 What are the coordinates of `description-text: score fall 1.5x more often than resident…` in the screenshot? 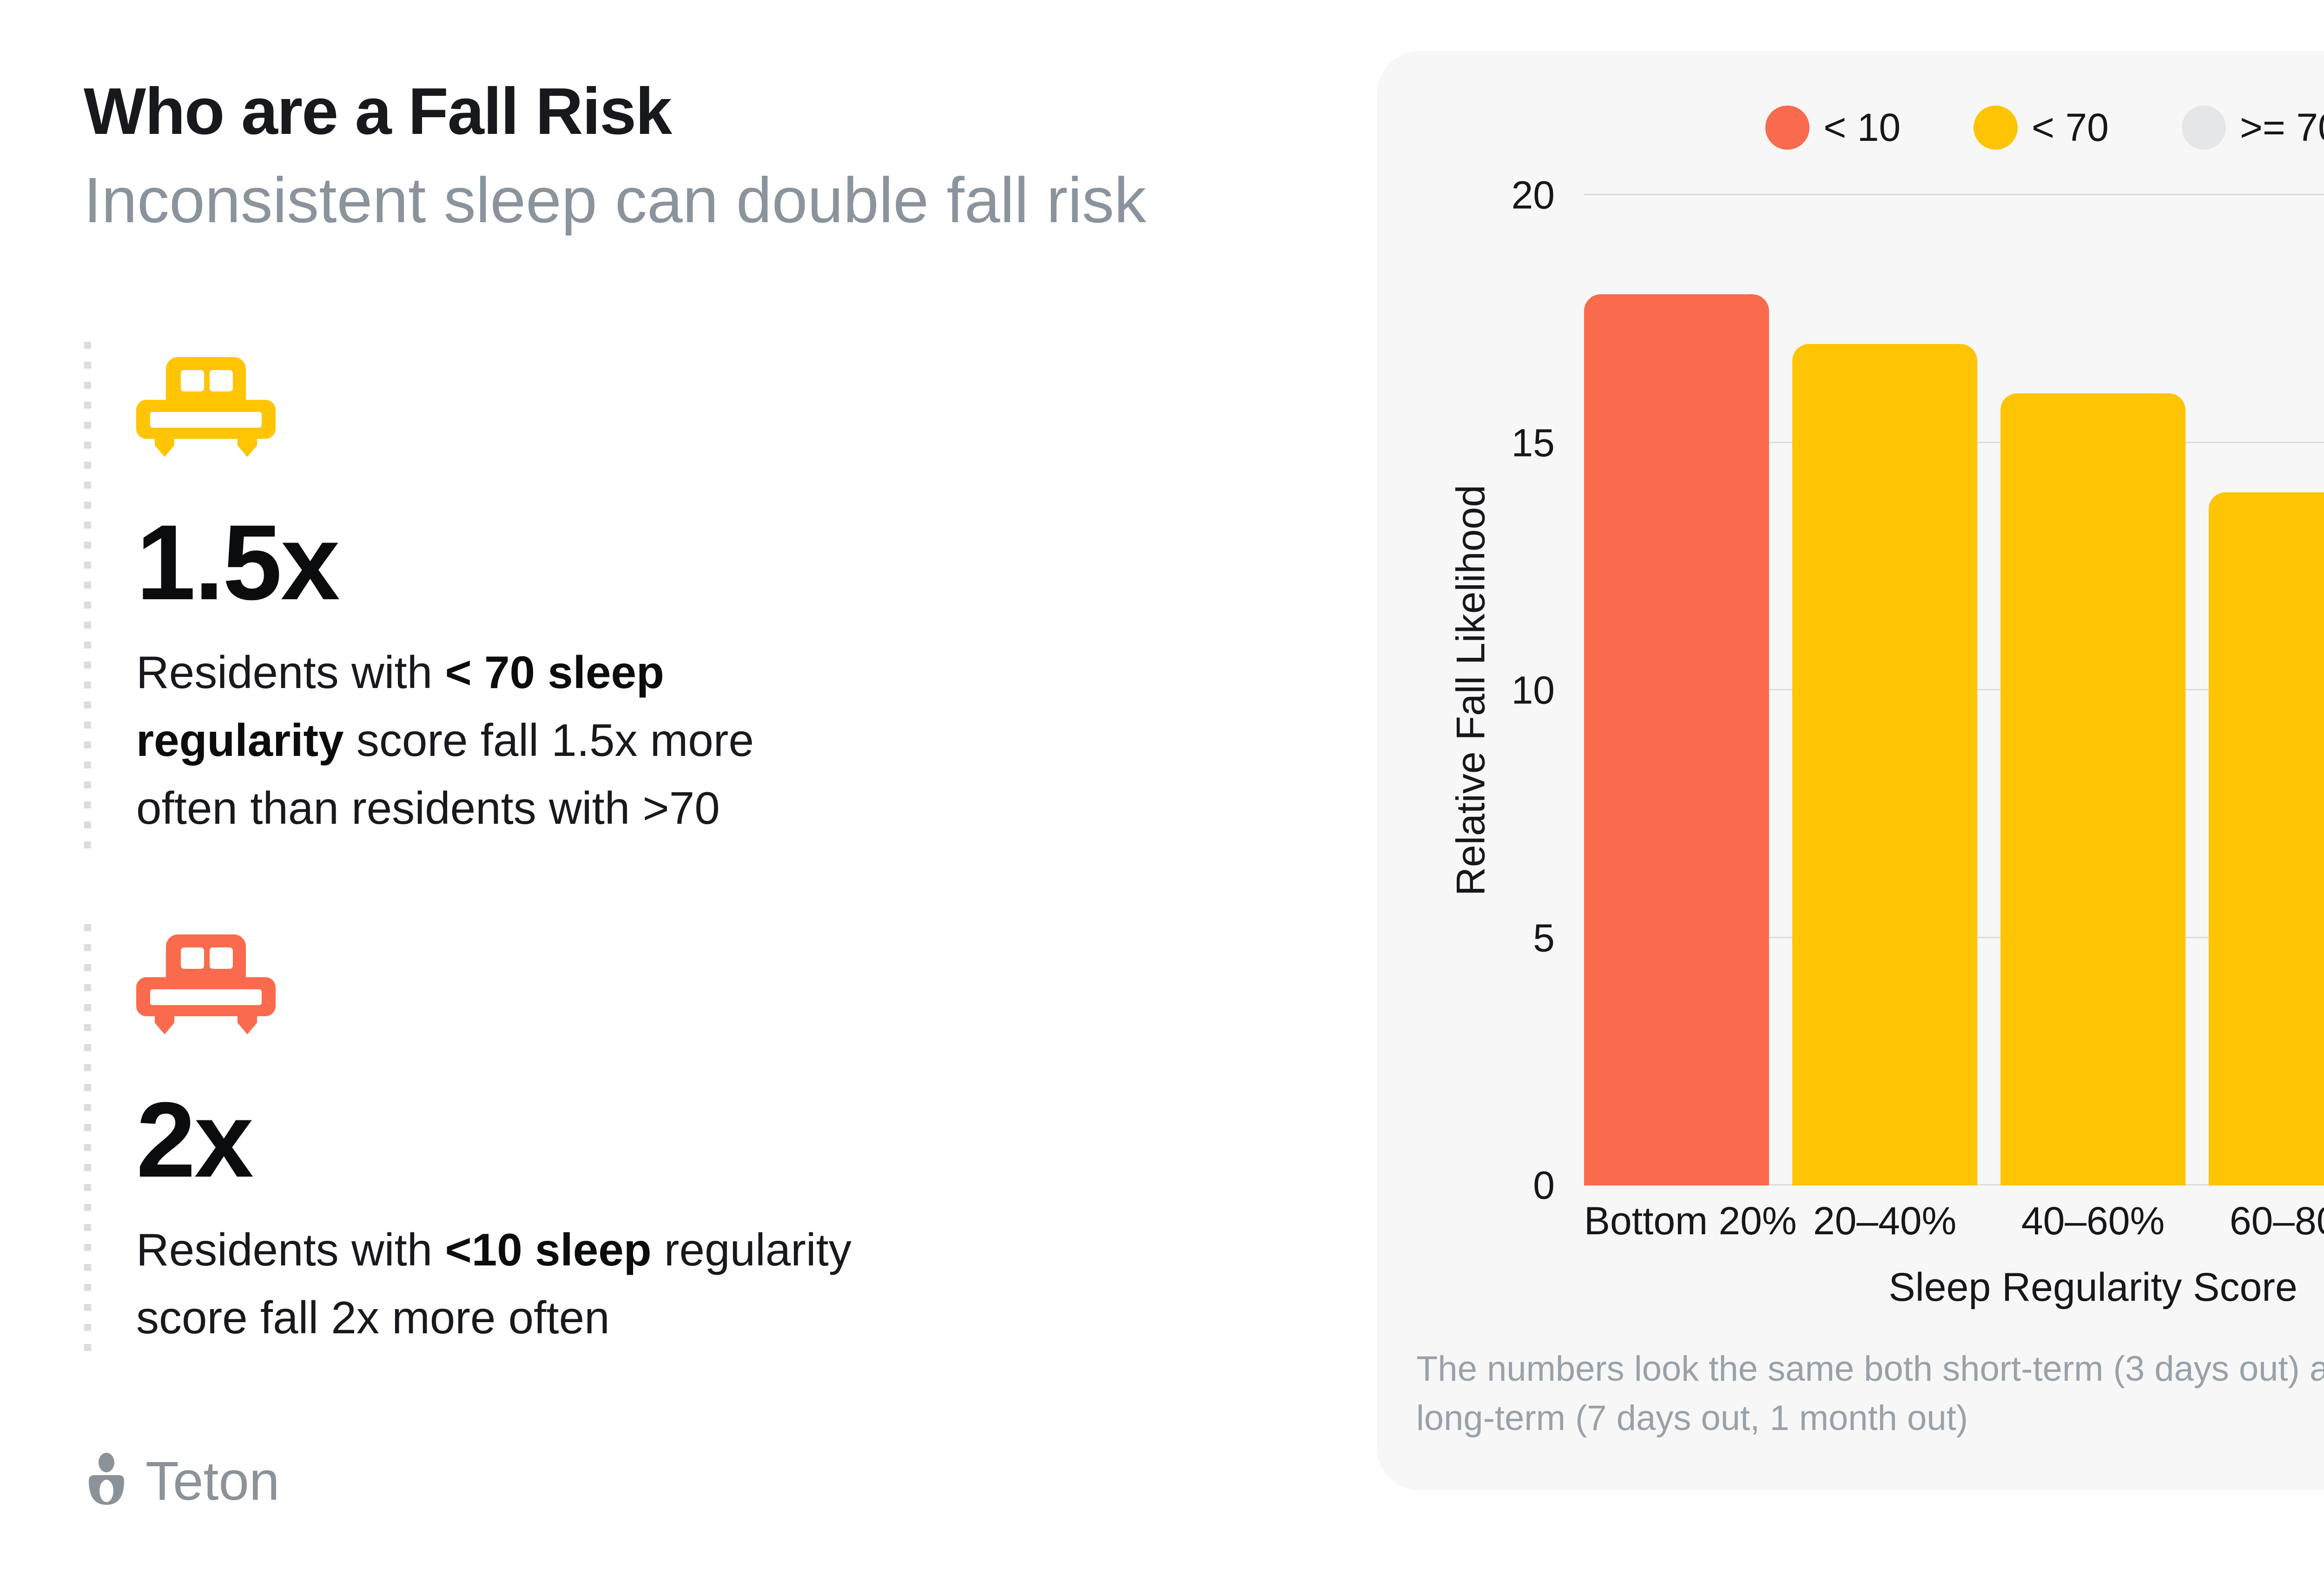 It's located at (445, 774).